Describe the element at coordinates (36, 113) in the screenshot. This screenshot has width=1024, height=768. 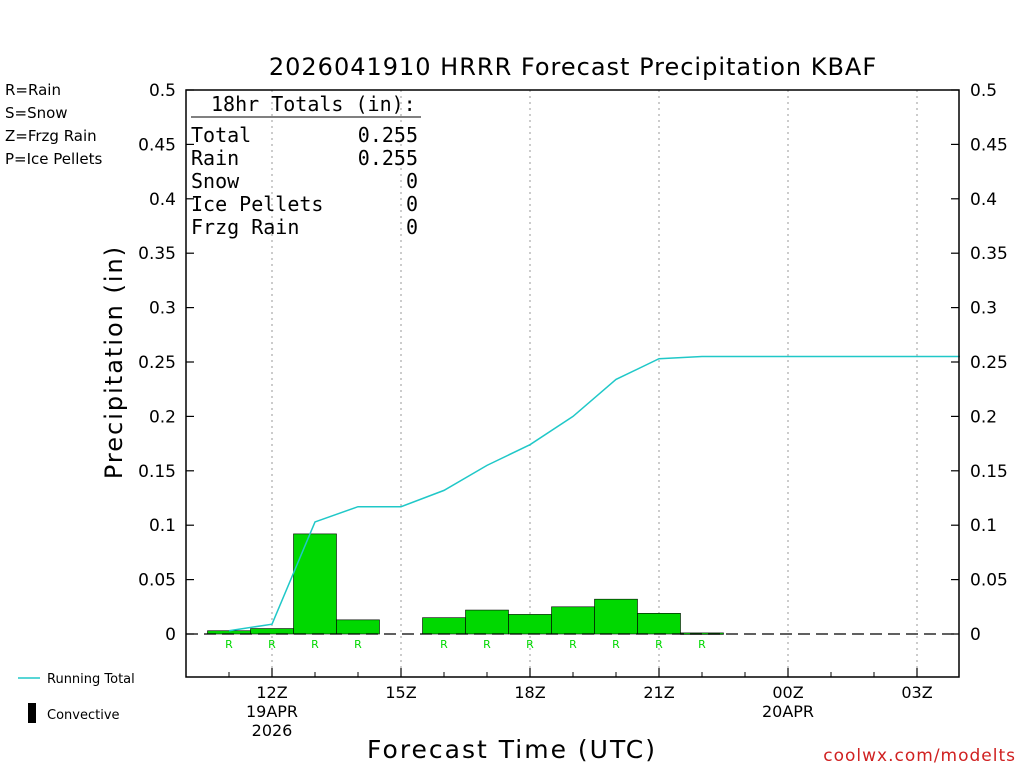
I see `legend-snow: S=Snow` at that location.